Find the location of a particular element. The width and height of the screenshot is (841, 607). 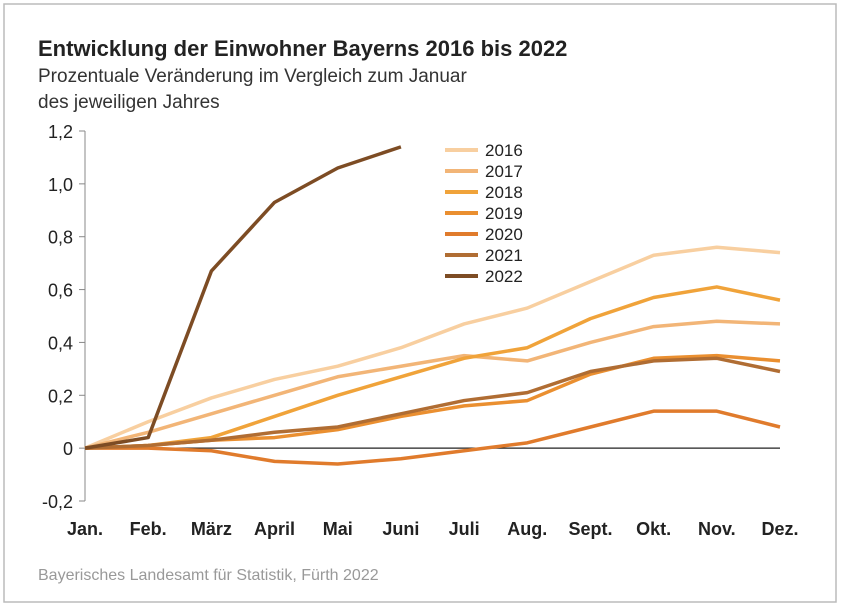

legend-label: 2021 is located at coordinates (504, 255).